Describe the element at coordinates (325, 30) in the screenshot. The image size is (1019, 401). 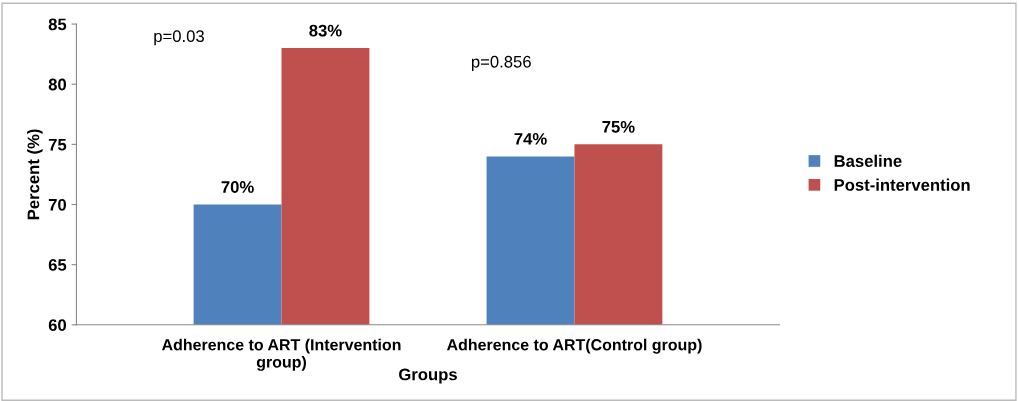
I see `data-label: 83%` at that location.